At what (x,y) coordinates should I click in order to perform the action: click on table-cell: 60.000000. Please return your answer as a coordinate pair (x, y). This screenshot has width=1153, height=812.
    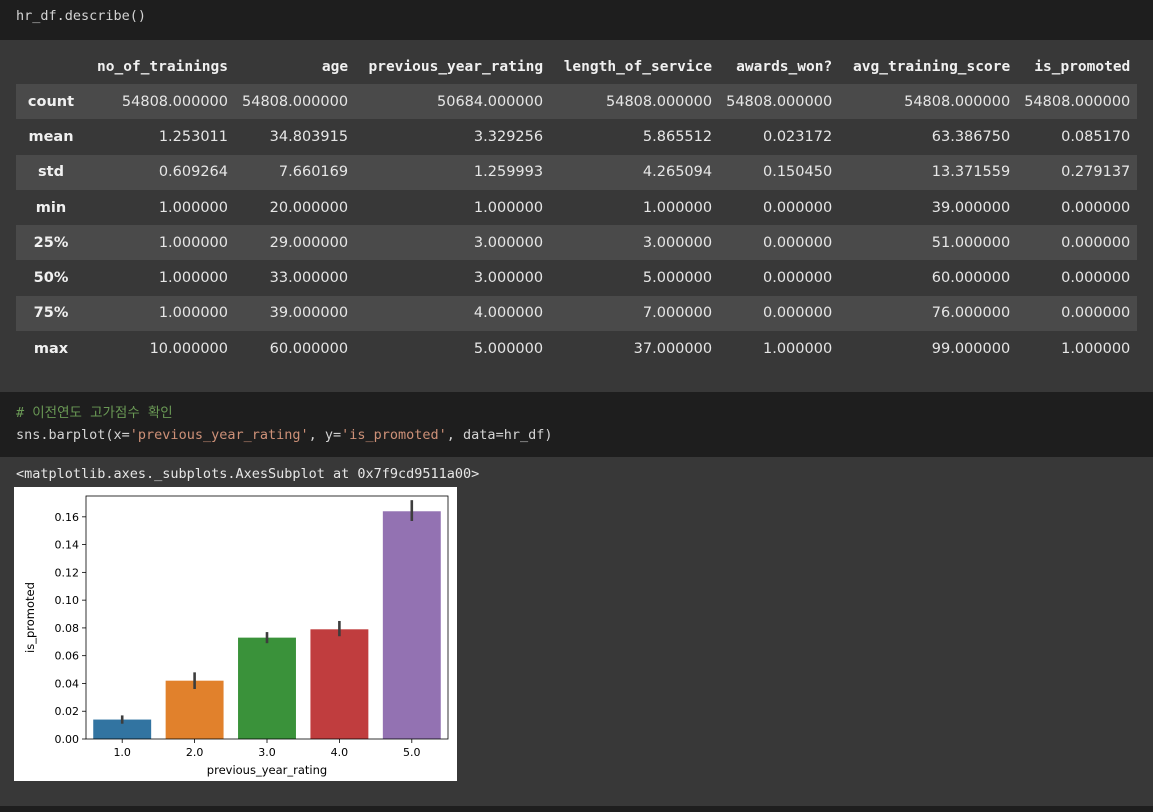
    Looking at the image, I should click on (309, 348).